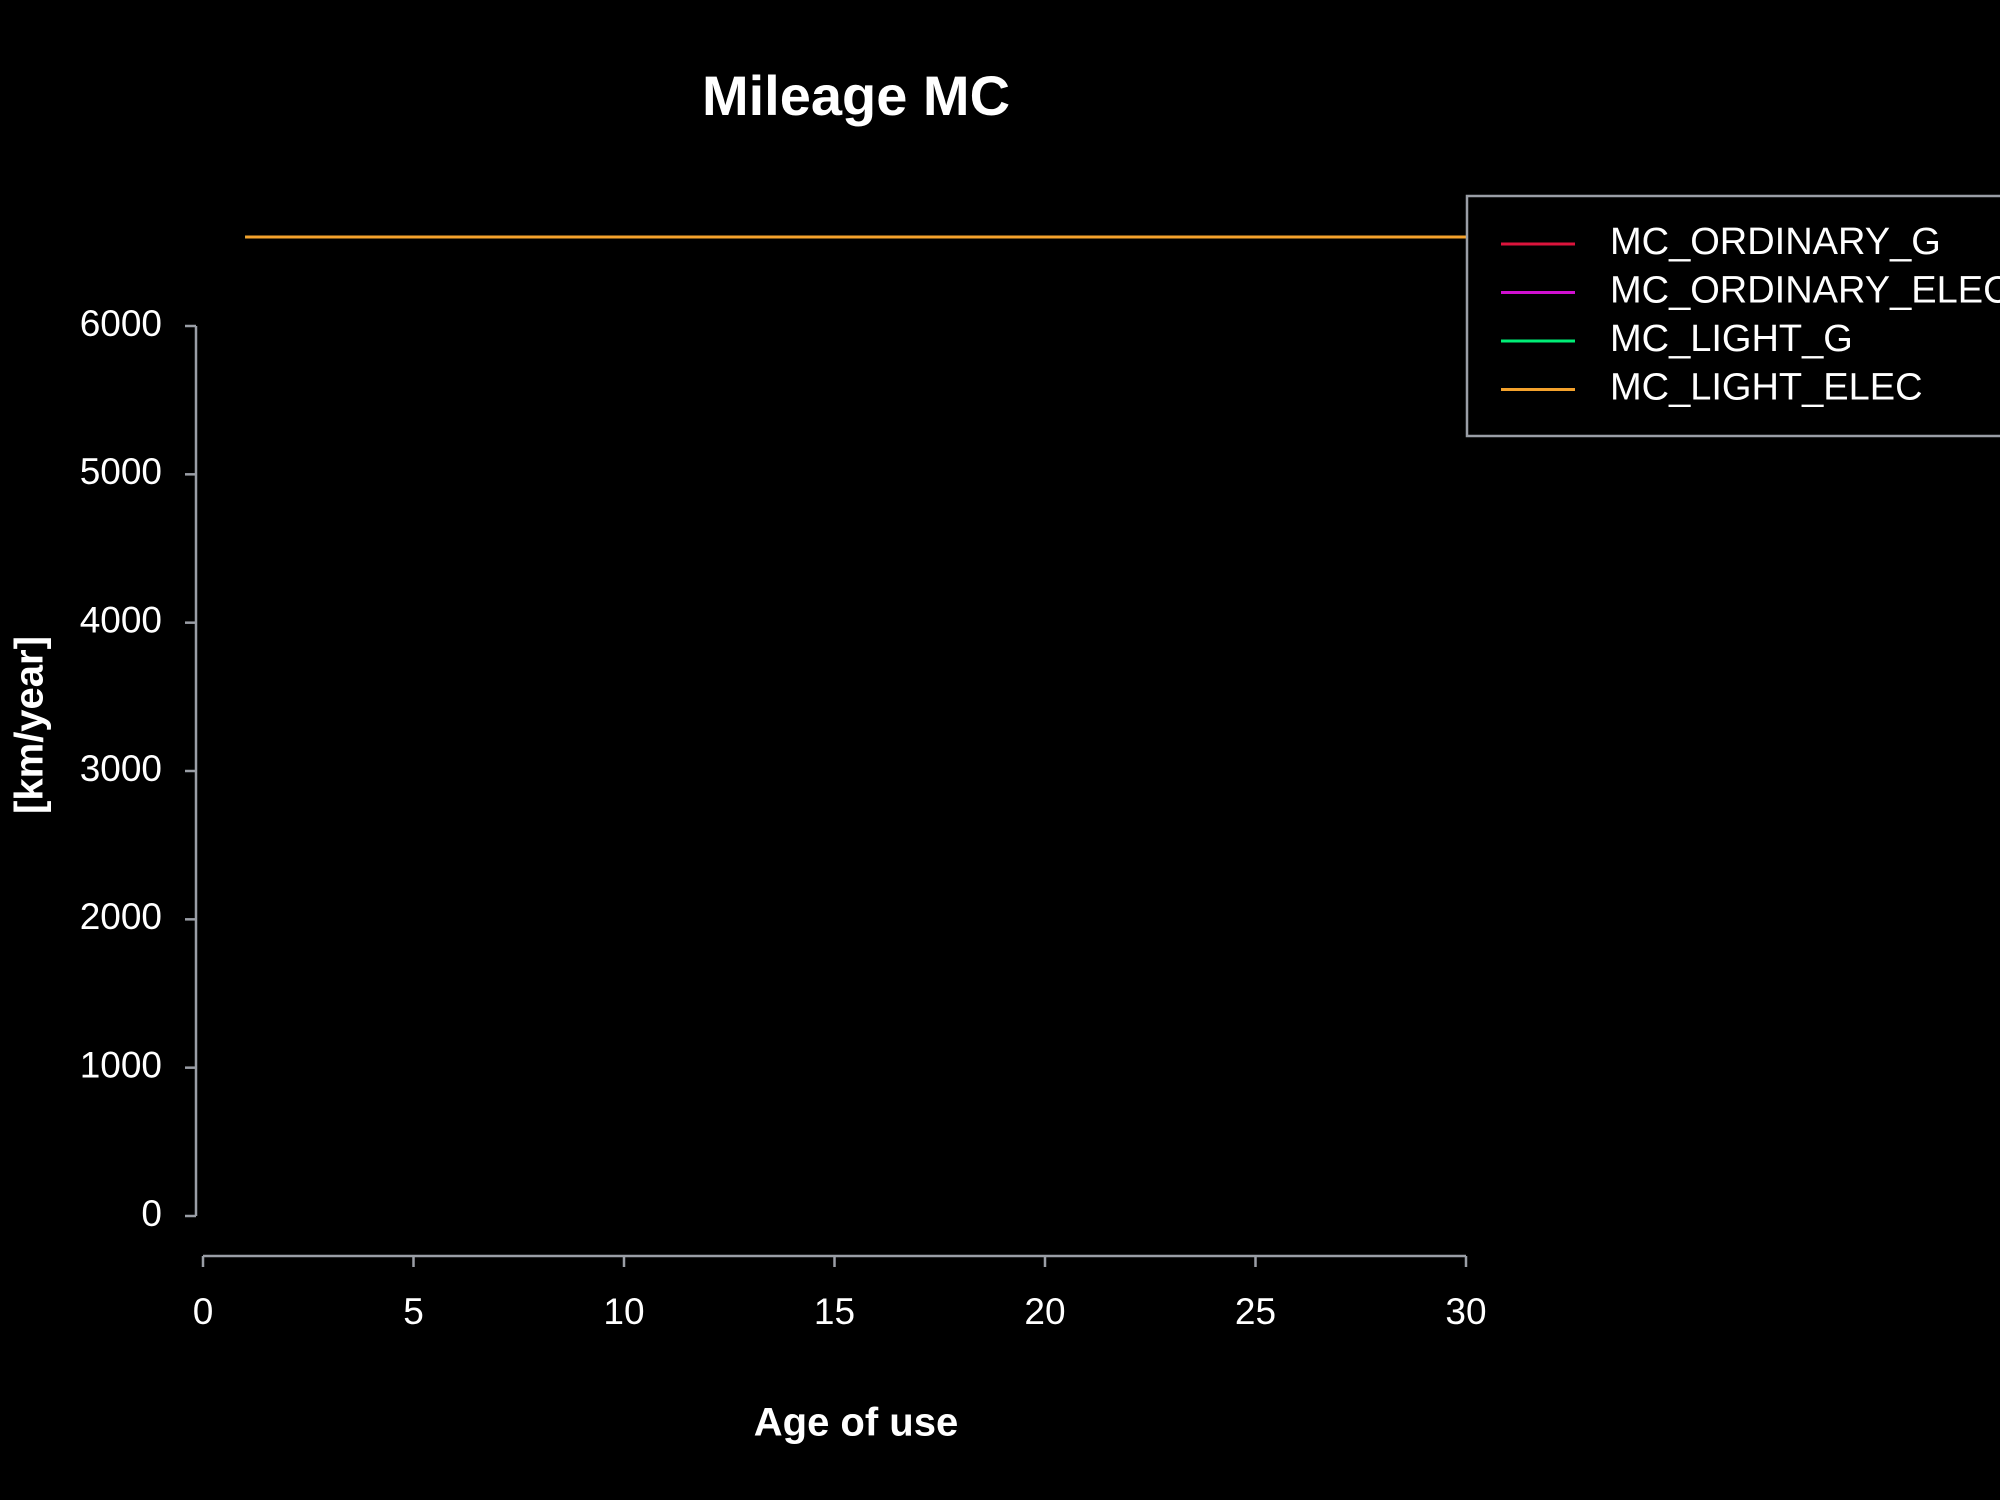 The height and width of the screenshot is (1500, 2000). I want to click on legend-label: MC_LIGHT_G, so click(1731, 339).